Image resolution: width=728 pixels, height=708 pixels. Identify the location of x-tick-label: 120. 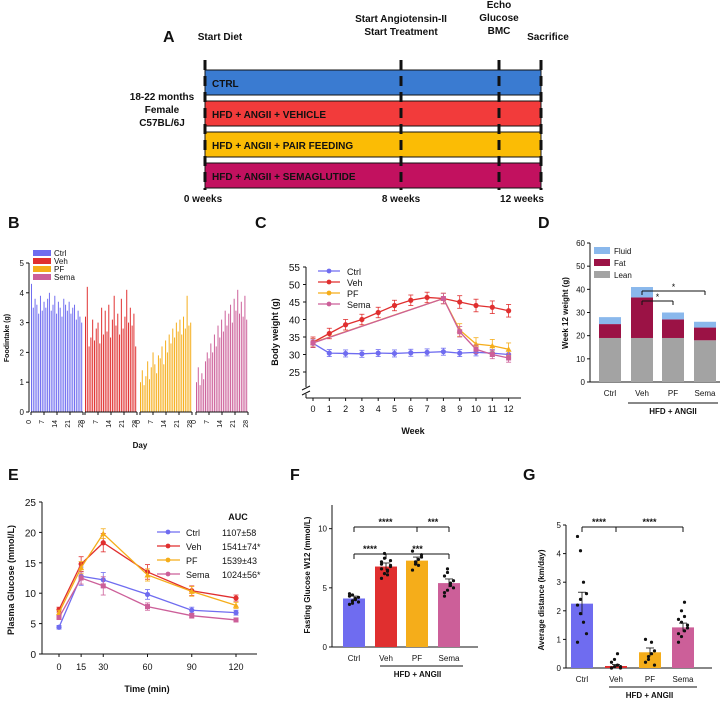
(235, 667).